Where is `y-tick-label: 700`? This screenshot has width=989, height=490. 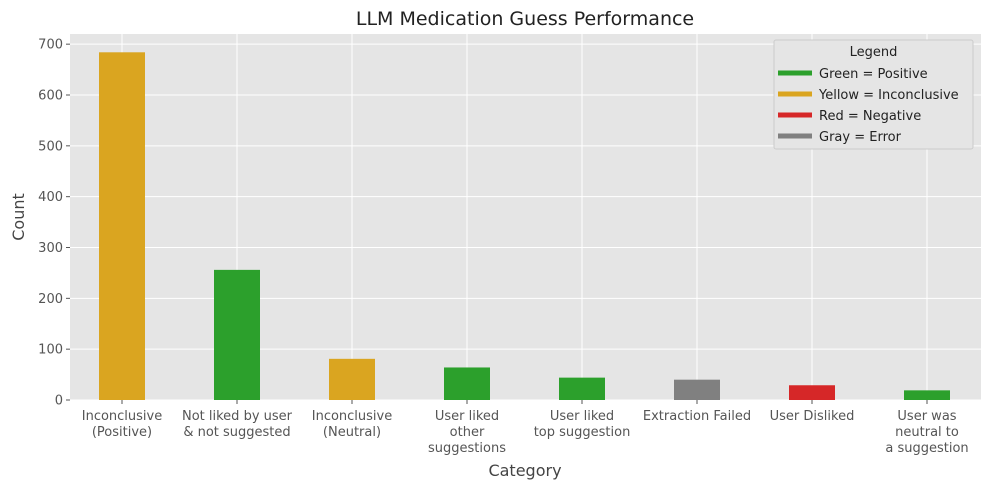 y-tick-label: 700 is located at coordinates (50, 45).